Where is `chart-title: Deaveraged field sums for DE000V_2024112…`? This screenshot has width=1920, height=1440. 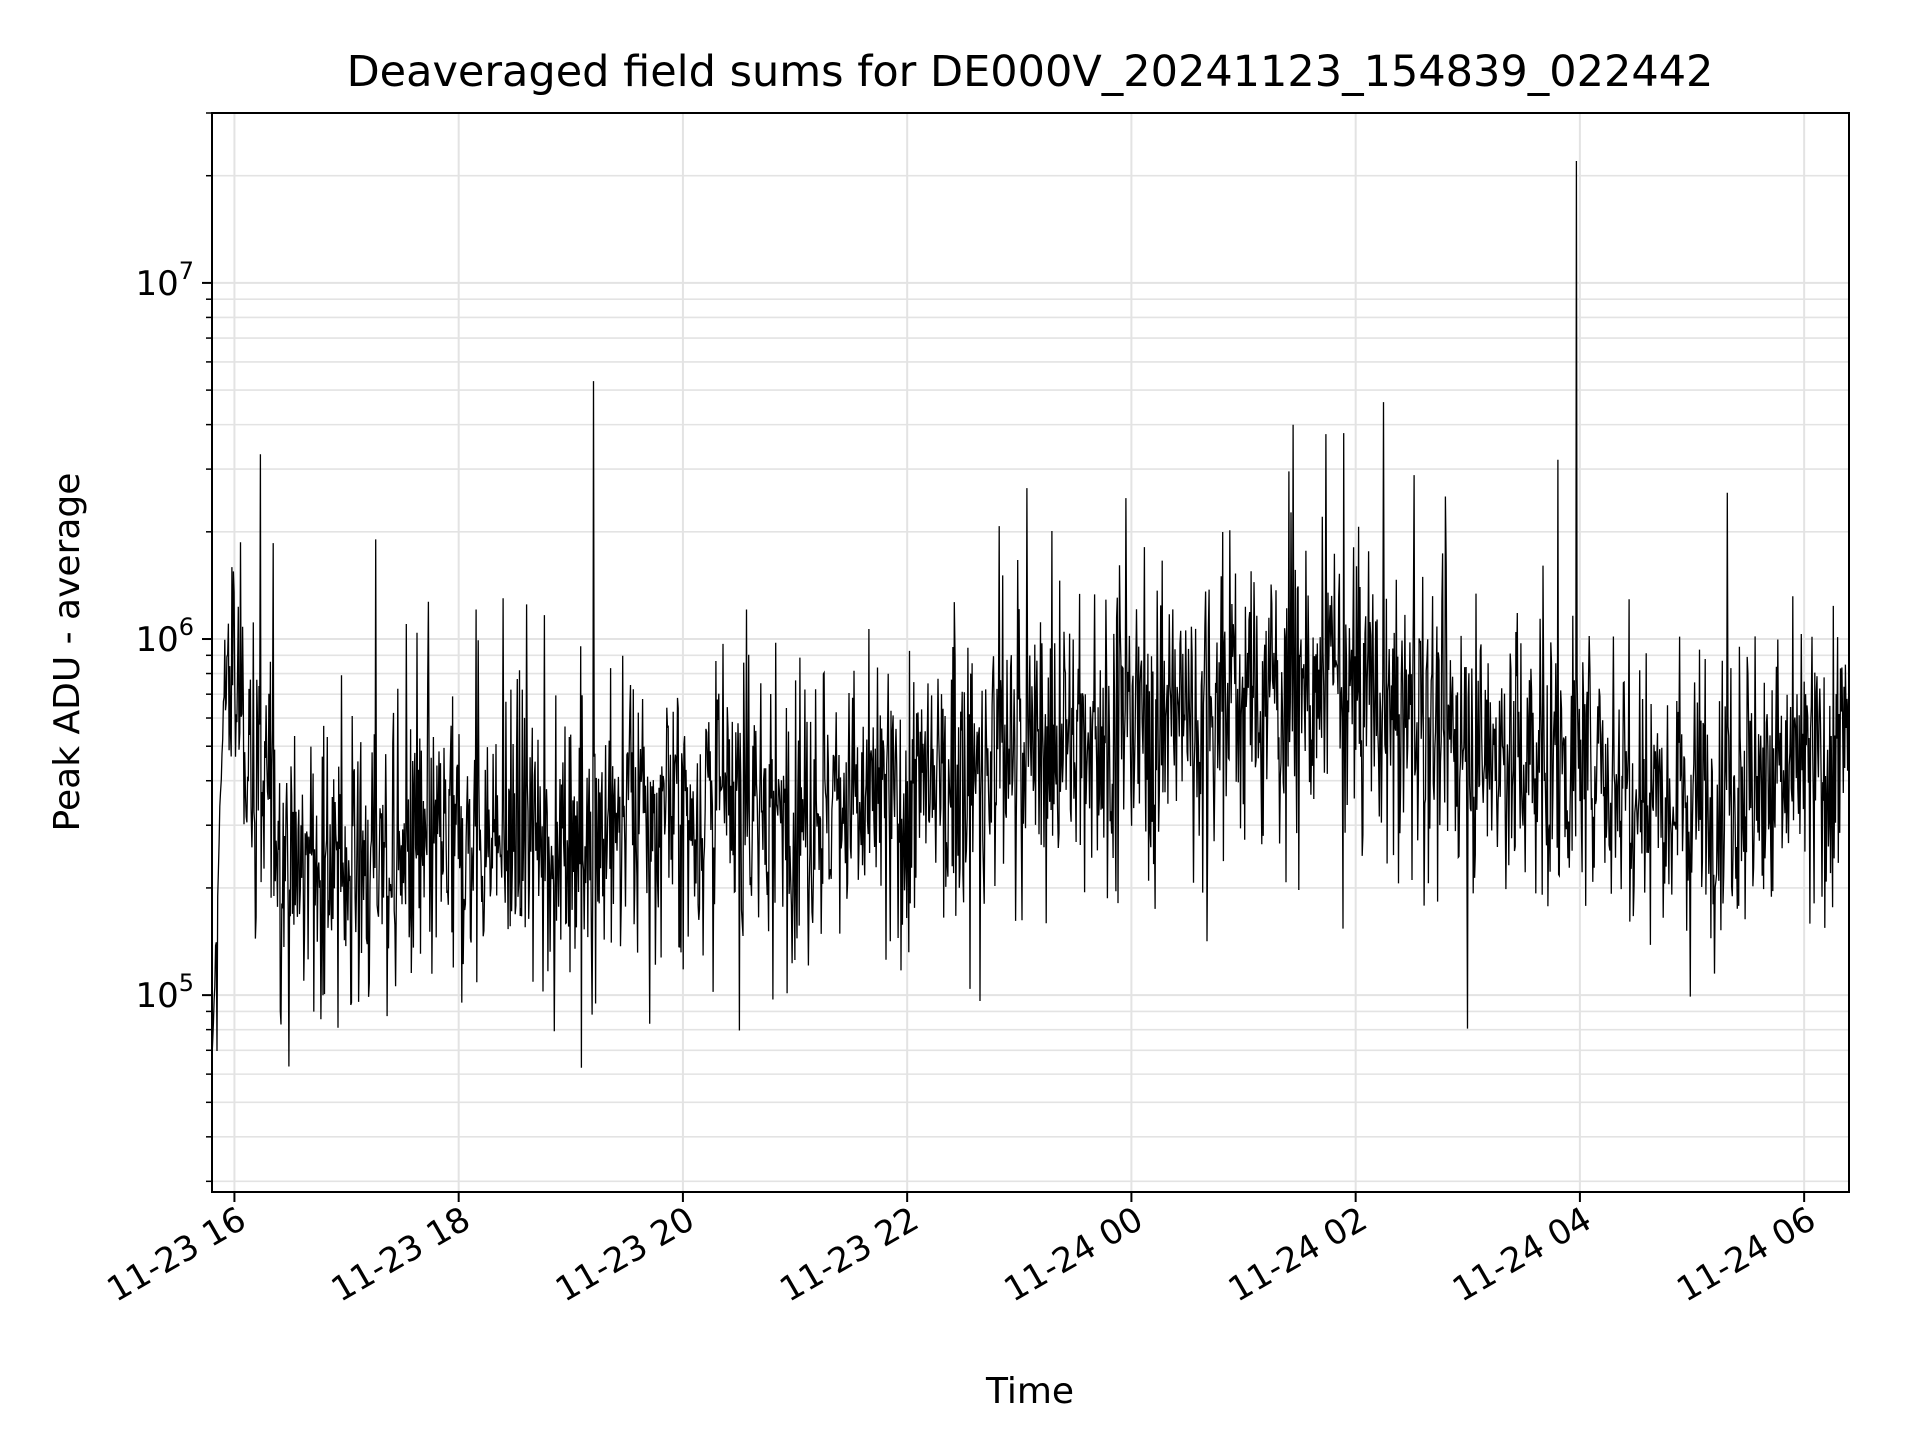
chart-title: Deaveraged field sums for DE000V_2024112… is located at coordinates (1030, 72).